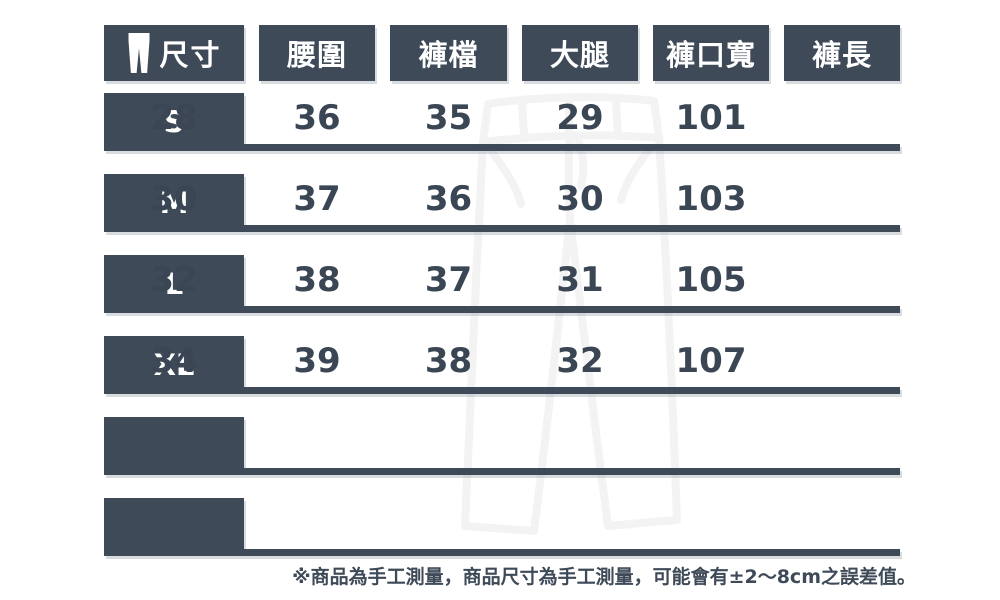  Describe the element at coordinates (317, 361) in the screenshot. I see `cell-xl-crotch: 39` at that location.